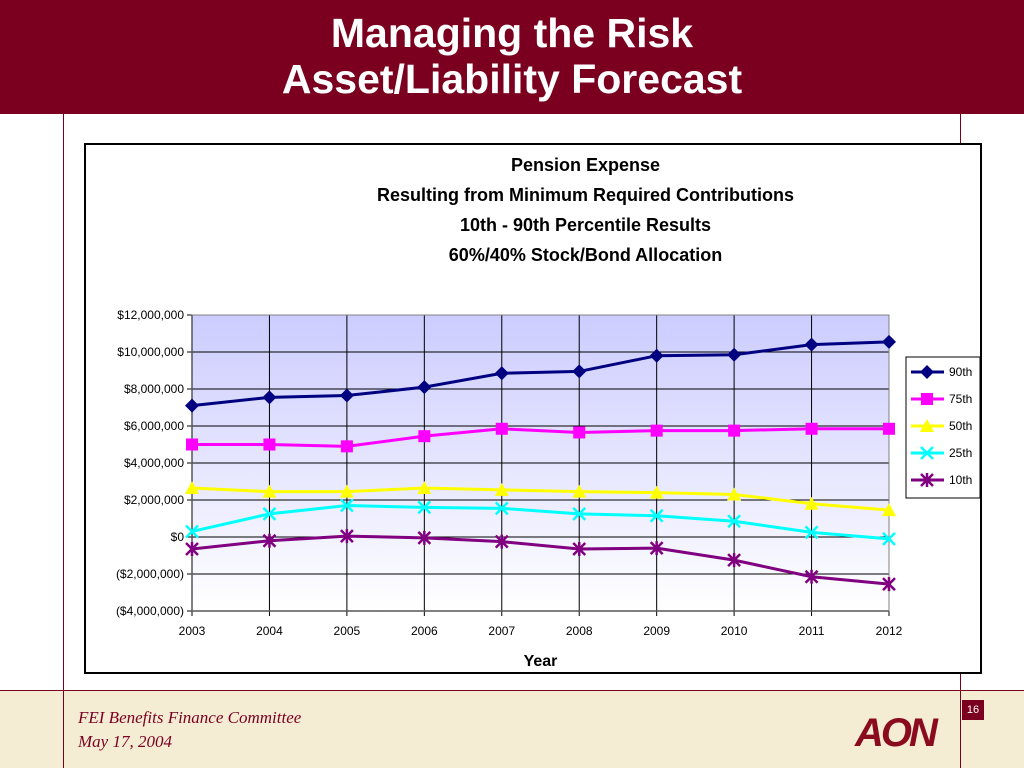 The image size is (1024, 768). Describe the element at coordinates (512, 79) in the screenshot. I see `slide-title-line2: Asset/Liability Forecast` at that location.